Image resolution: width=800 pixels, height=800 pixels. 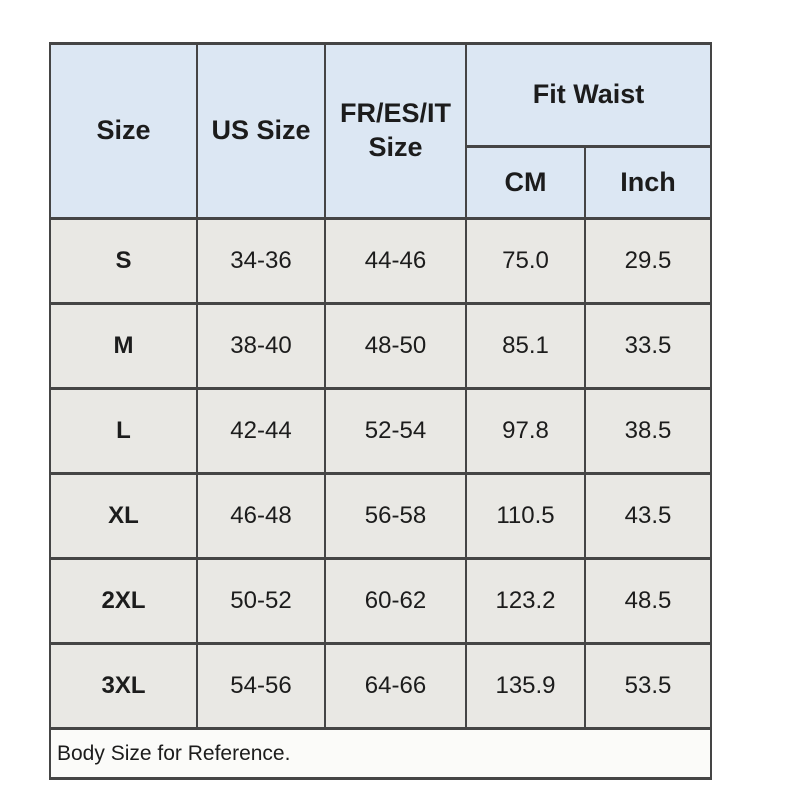 What do you see at coordinates (588, 95) in the screenshot?
I see `col-header-fit-waist: Fit Waist` at bounding box center [588, 95].